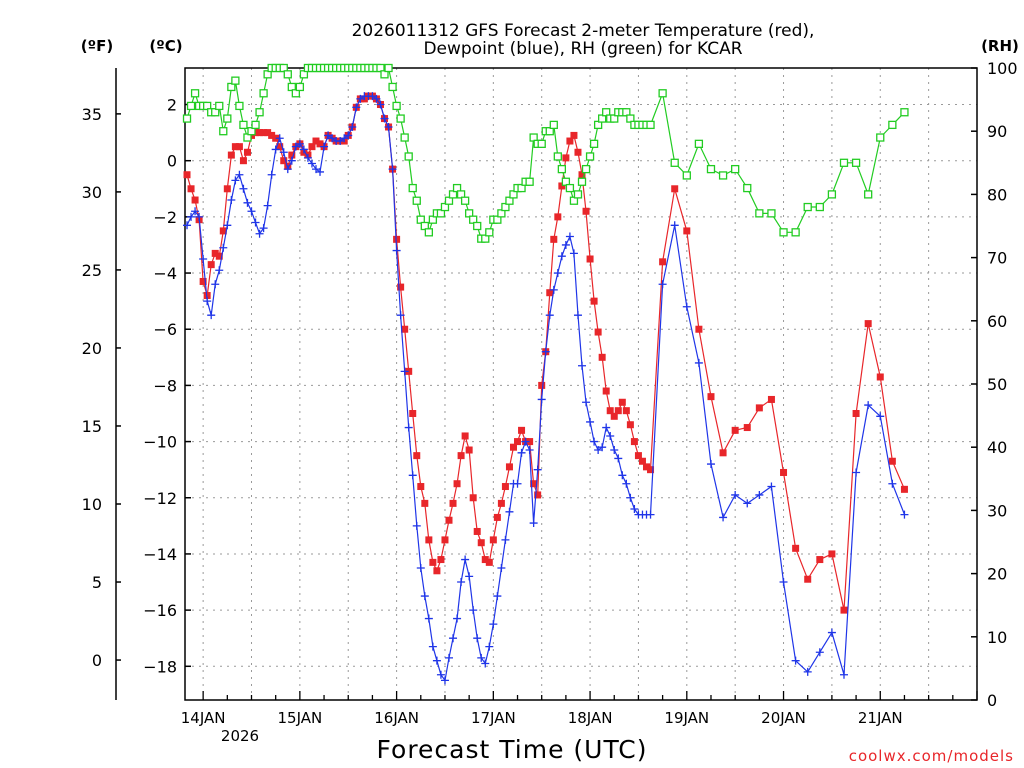  What do you see at coordinates (997, 510) in the screenshot?
I see `rh-tick-label: 30` at bounding box center [997, 510].